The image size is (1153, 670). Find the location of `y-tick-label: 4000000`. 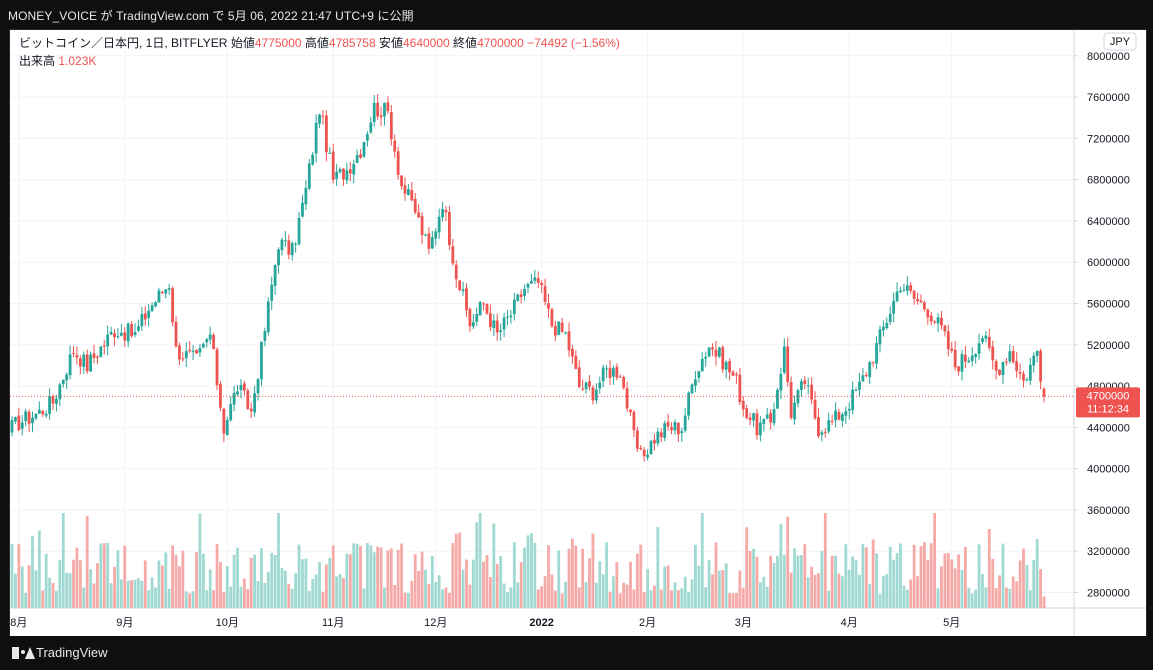

y-tick-label: 4000000 is located at coordinates (1108, 470).